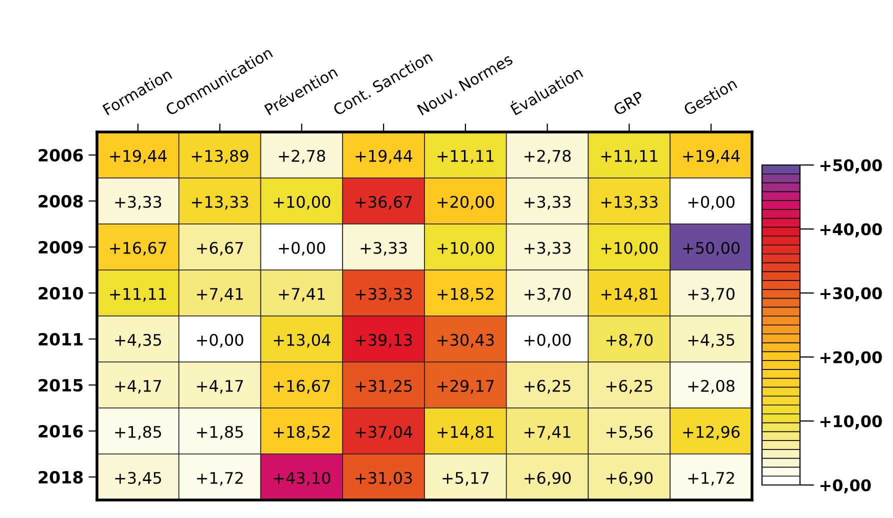 The height and width of the screenshot is (518, 893). Describe the element at coordinates (60, 247) in the screenshot. I see `y-tick-label: 2009` at that location.